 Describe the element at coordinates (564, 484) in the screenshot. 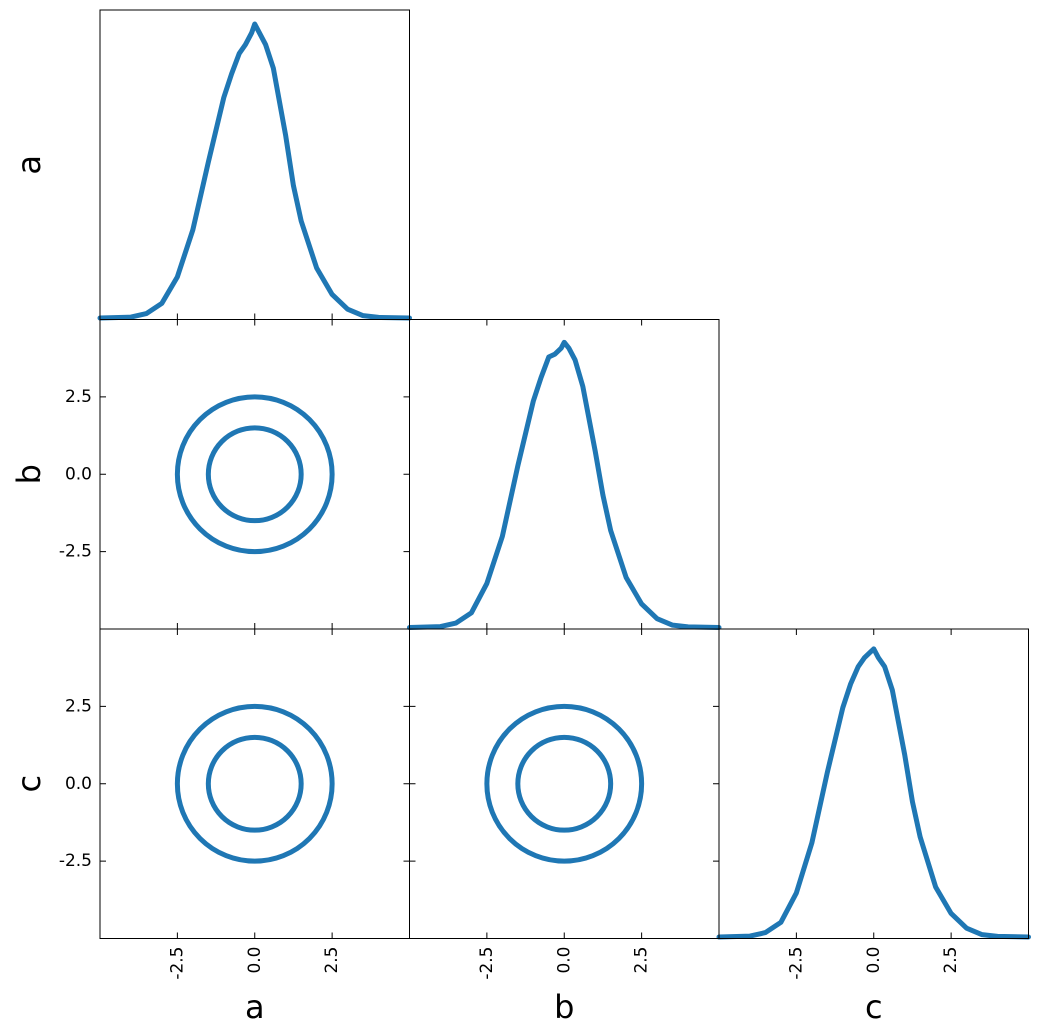

I see `marginal-curve-b` at that location.